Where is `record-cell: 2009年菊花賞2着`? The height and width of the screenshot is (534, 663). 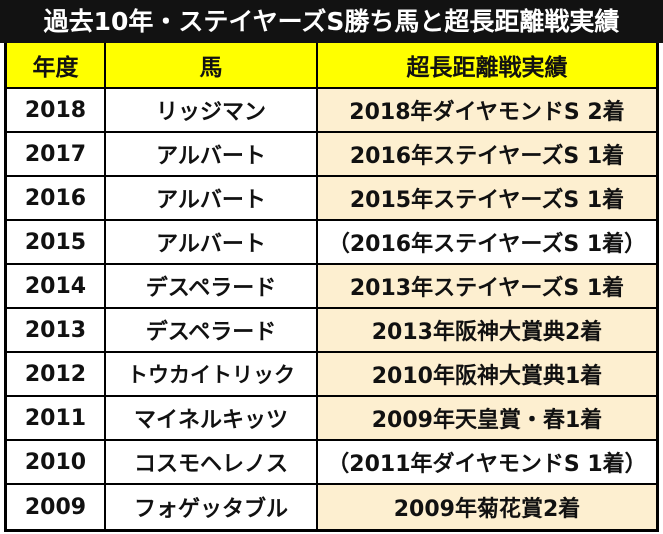 record-cell: 2009年菊花賞2着 is located at coordinates (487, 507).